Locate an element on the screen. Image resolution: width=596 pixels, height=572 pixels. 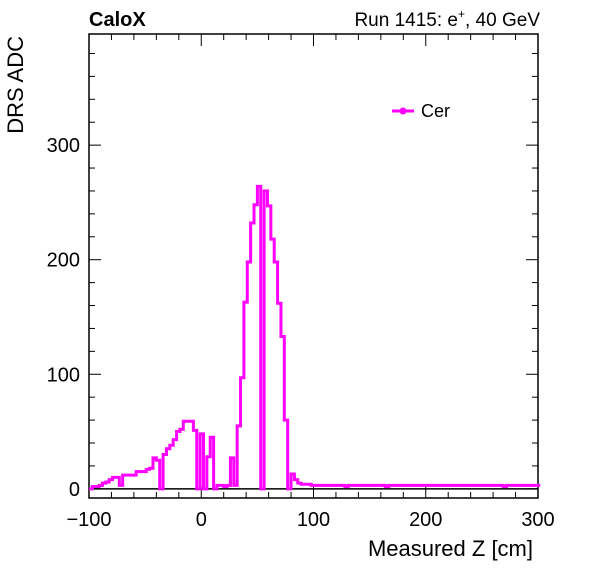
x-axis-title: Measured Z [cm] is located at coordinates (450, 548).